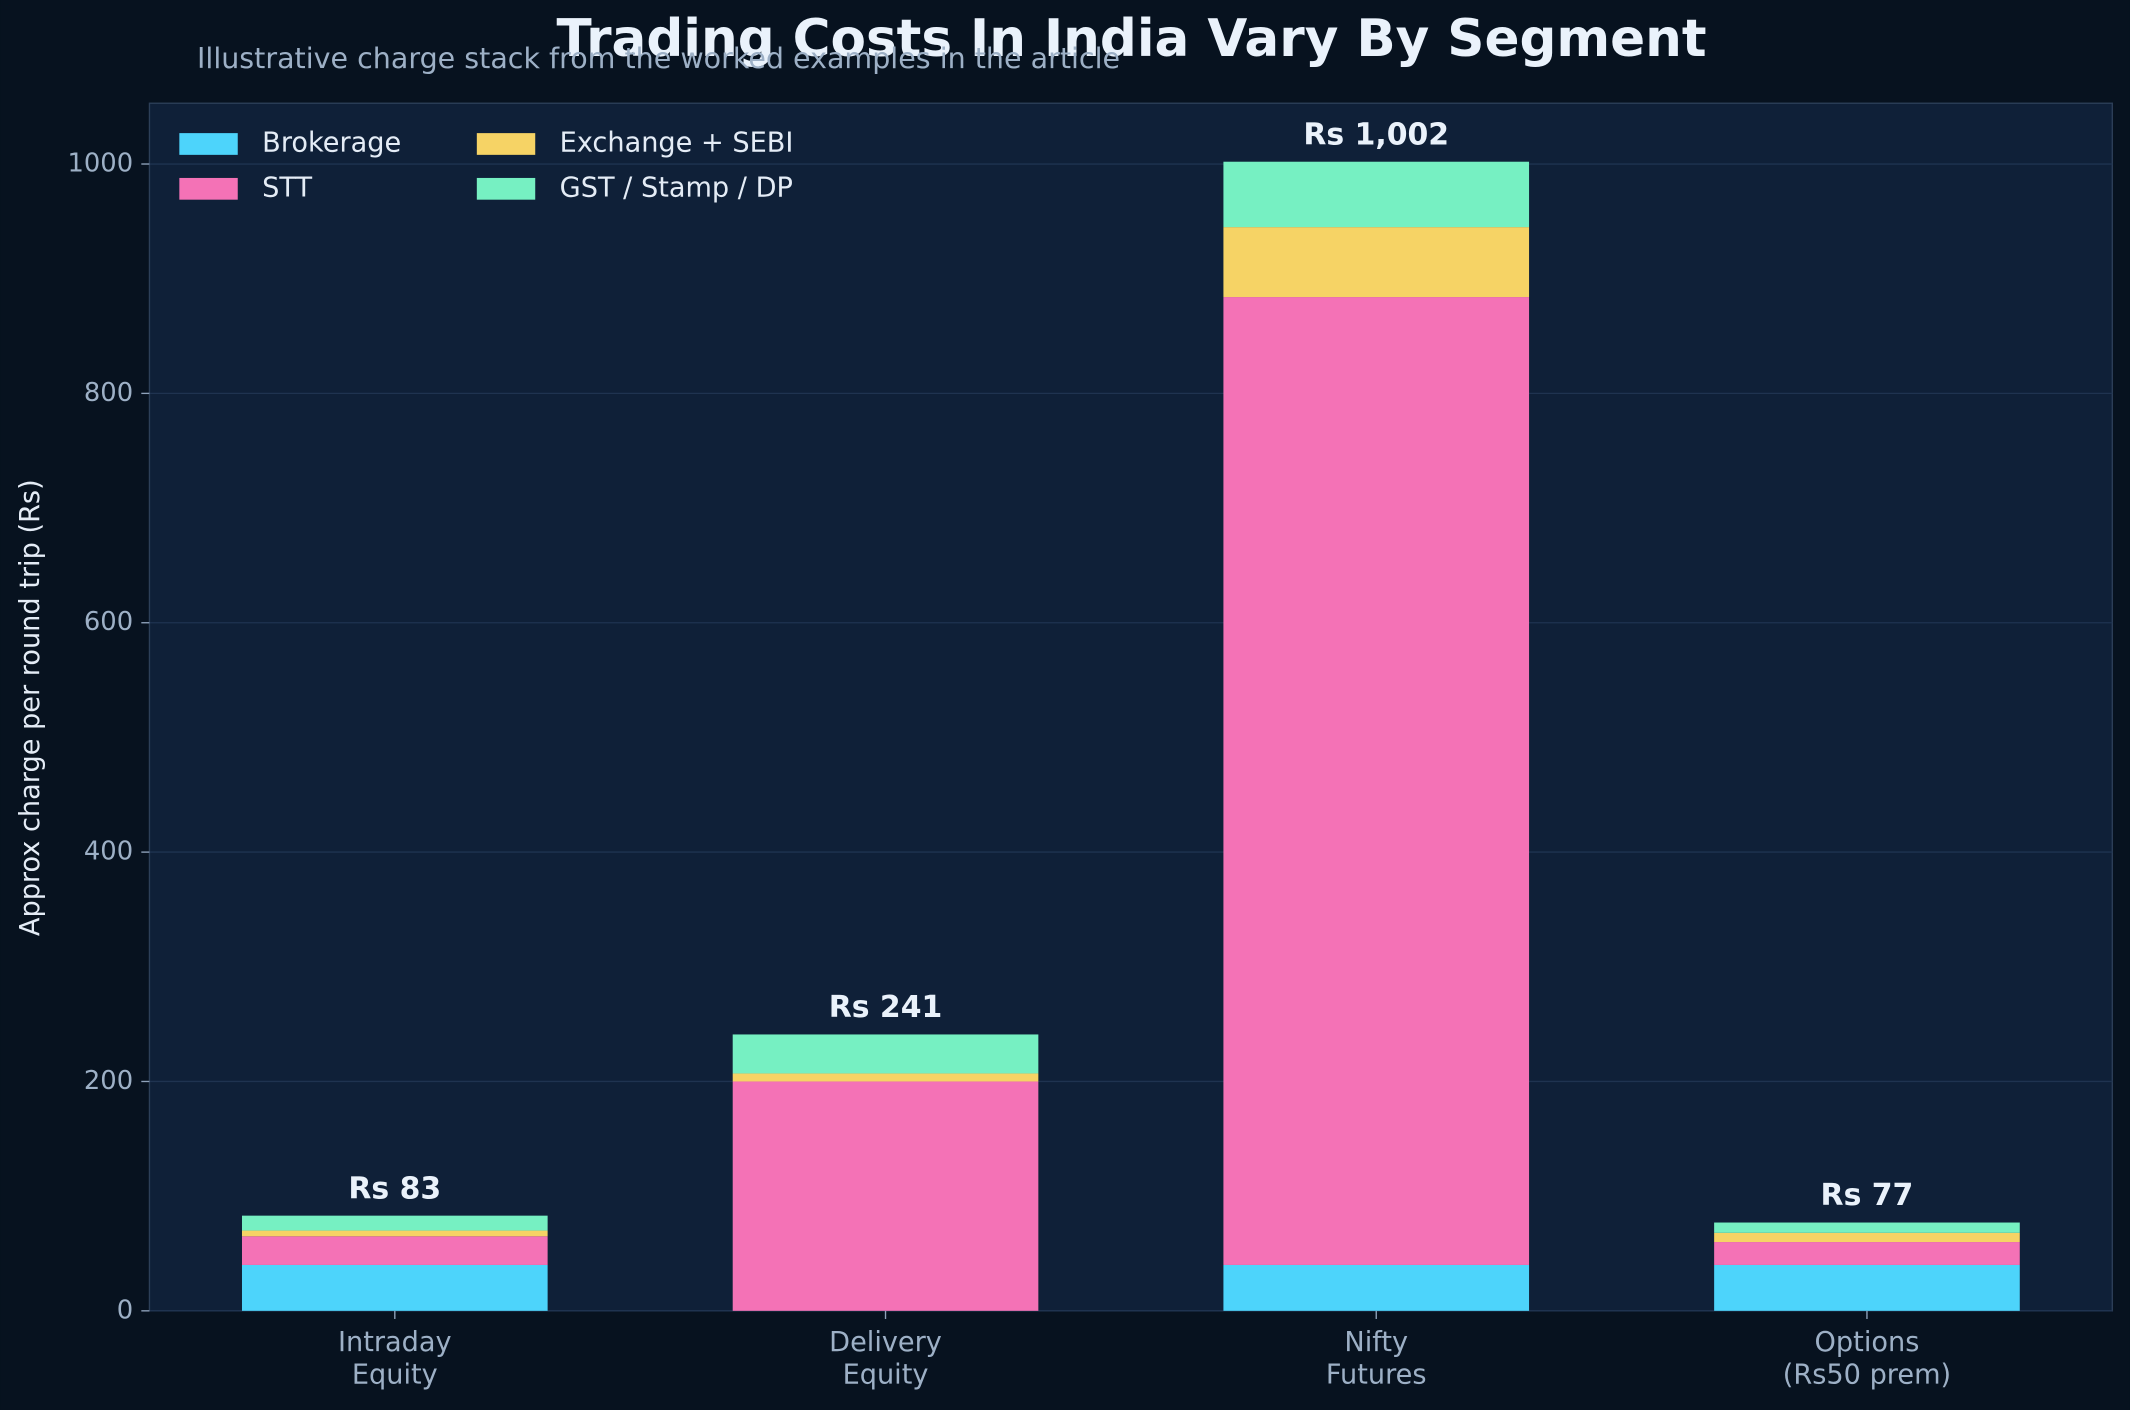  What do you see at coordinates (331, 142) in the screenshot?
I see `legend-label: Brokerage` at bounding box center [331, 142].